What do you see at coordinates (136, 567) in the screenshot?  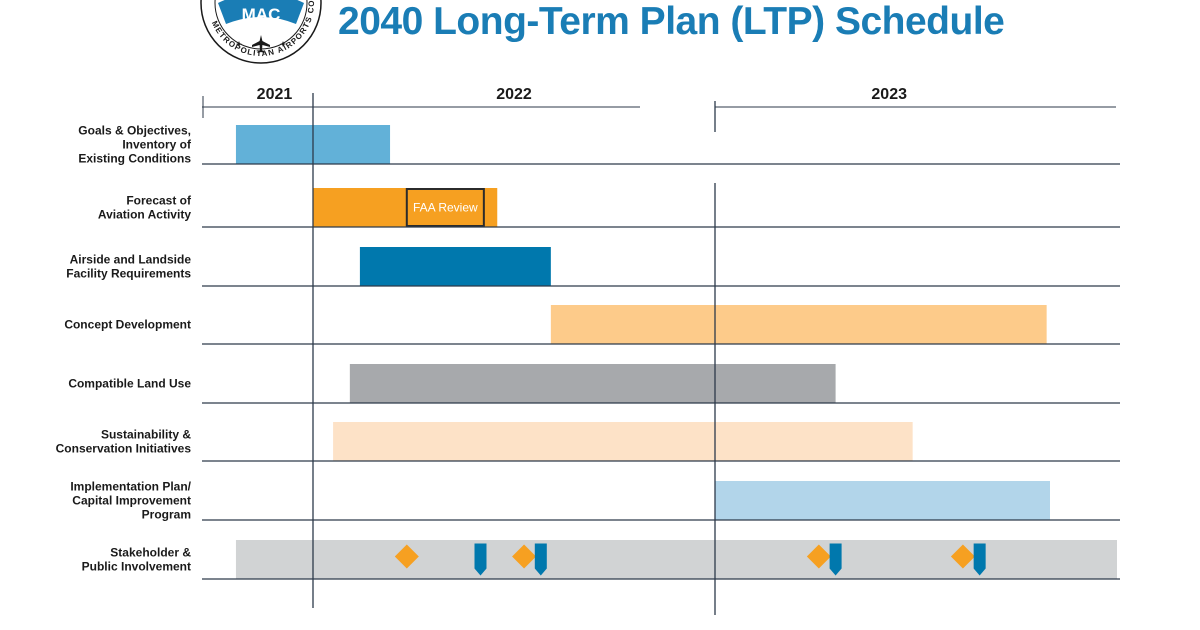 I see `row-label-line: Public Involvement` at bounding box center [136, 567].